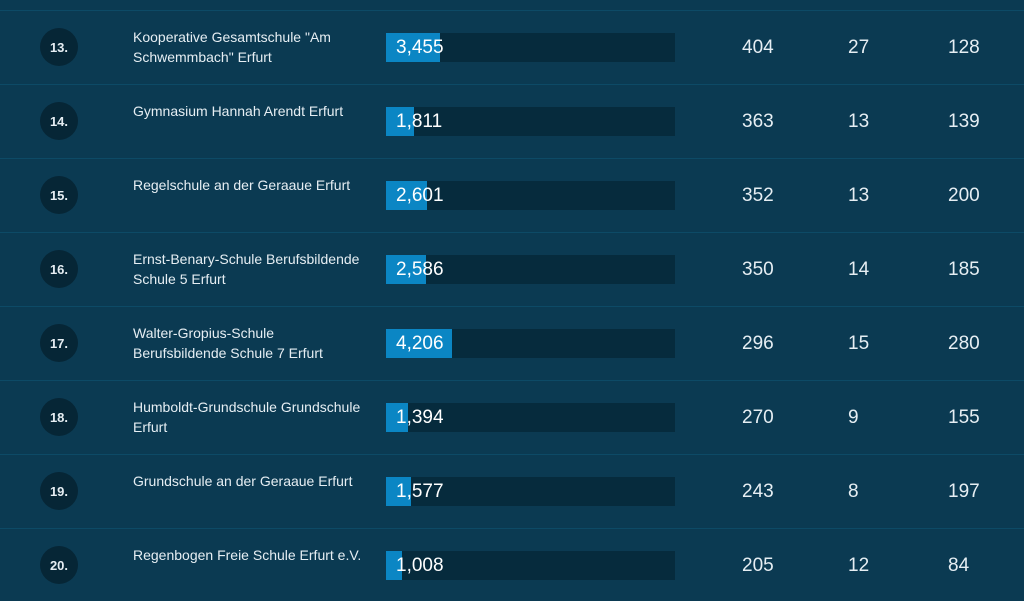 This screenshot has width=1024, height=601. Describe the element at coordinates (59, 417) in the screenshot. I see `rank-badge: 18.` at that location.